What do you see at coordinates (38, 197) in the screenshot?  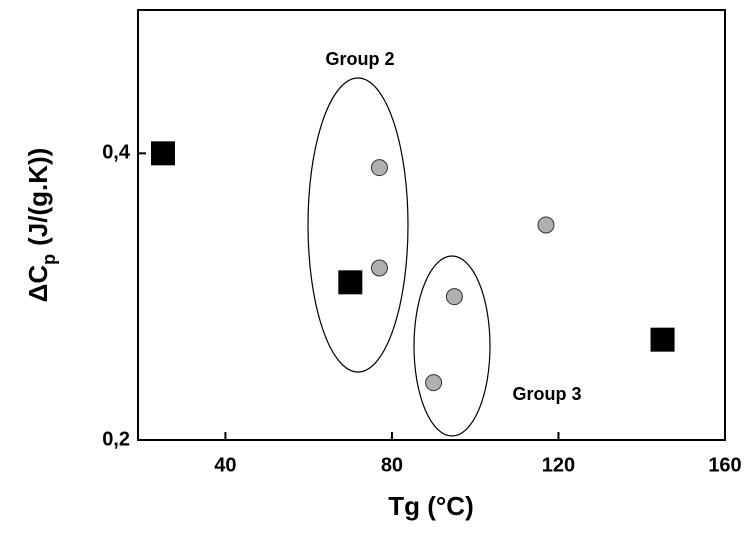 I see `y-axis-label-part: (J/(g.K))` at bounding box center [38, 197].